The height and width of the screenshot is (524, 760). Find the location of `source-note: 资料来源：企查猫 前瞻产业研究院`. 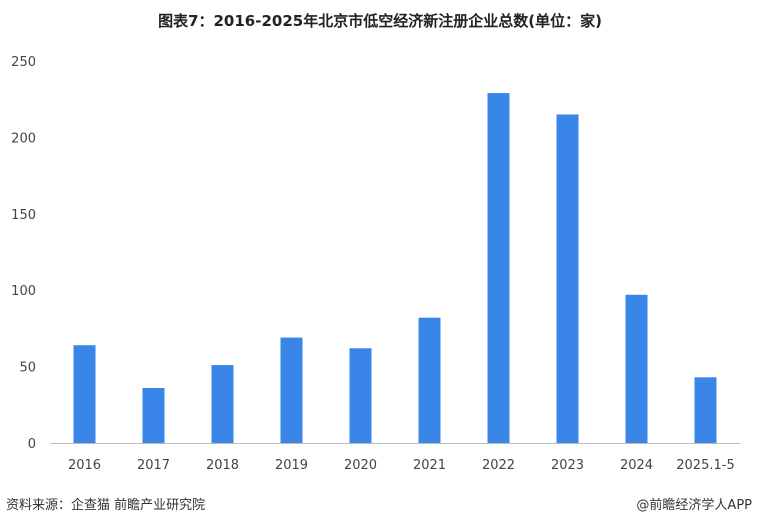

source-note: 资料来源：企查猫 前瞻产业研究院 is located at coordinates (106, 505).